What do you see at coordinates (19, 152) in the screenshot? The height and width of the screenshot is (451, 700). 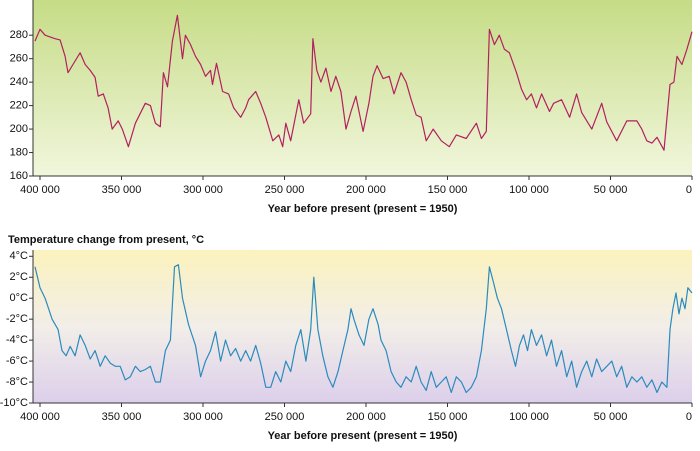 I see `y-tick-label: 180` at bounding box center [19, 152].